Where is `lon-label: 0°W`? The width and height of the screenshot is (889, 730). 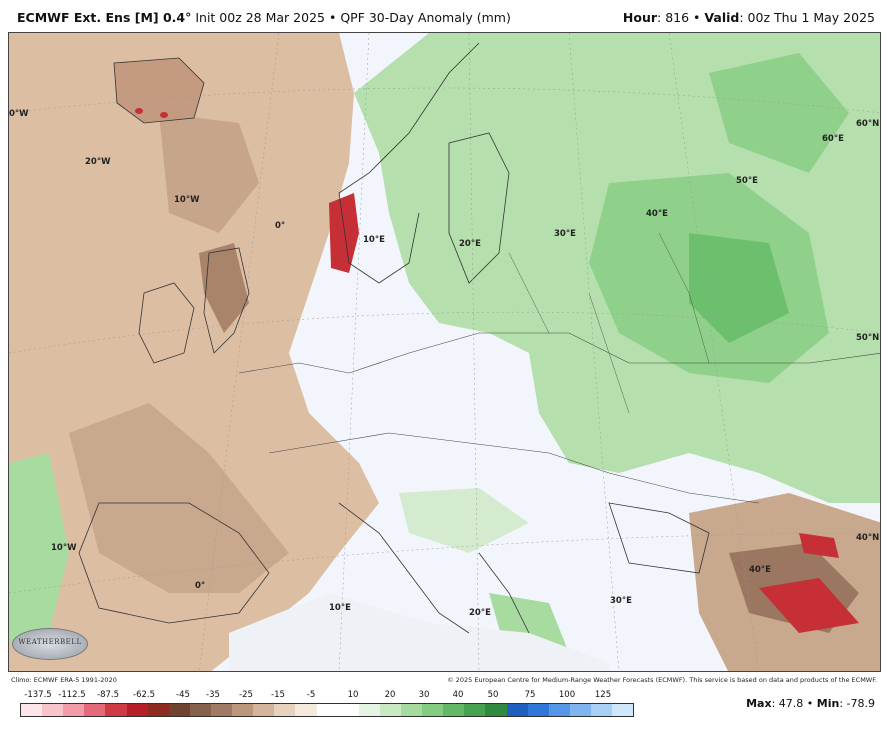 lon-label: 0°W is located at coordinates (19, 114).